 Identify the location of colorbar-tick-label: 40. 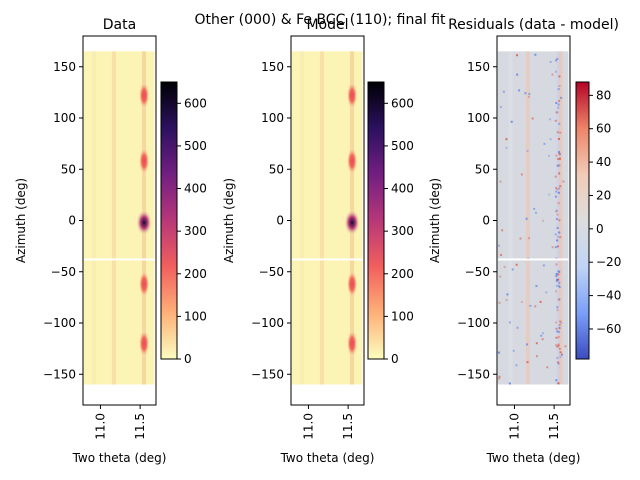
(603, 162).